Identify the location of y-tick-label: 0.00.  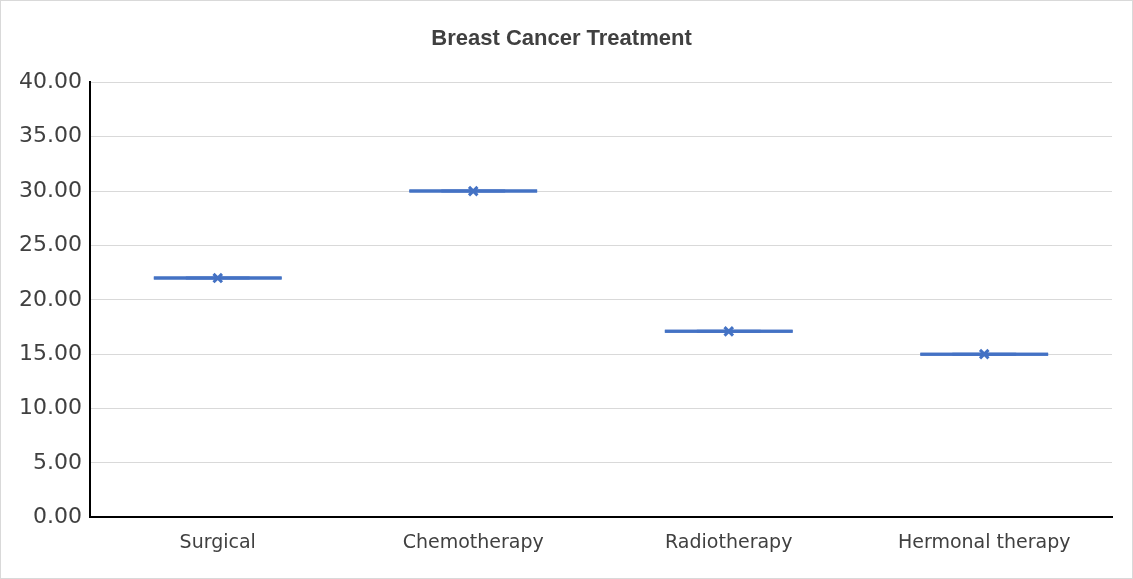
(57, 515).